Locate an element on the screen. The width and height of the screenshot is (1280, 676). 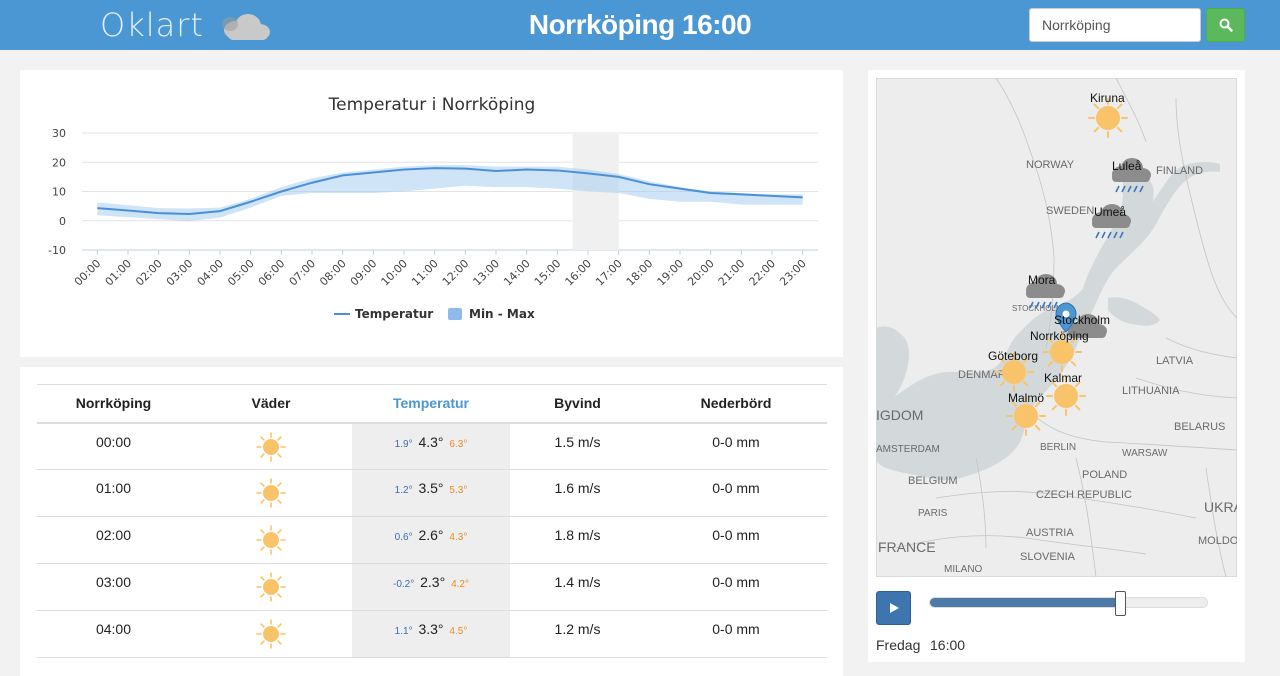
map-label-finland: FINLAND is located at coordinates (1179, 171).